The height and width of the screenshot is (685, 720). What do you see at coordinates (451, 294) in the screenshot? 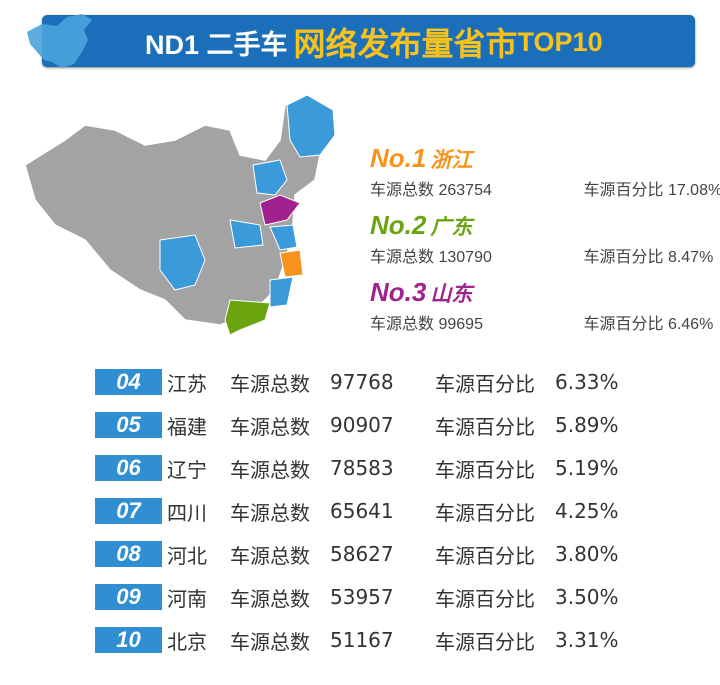
I see `province-name: 山东` at bounding box center [451, 294].